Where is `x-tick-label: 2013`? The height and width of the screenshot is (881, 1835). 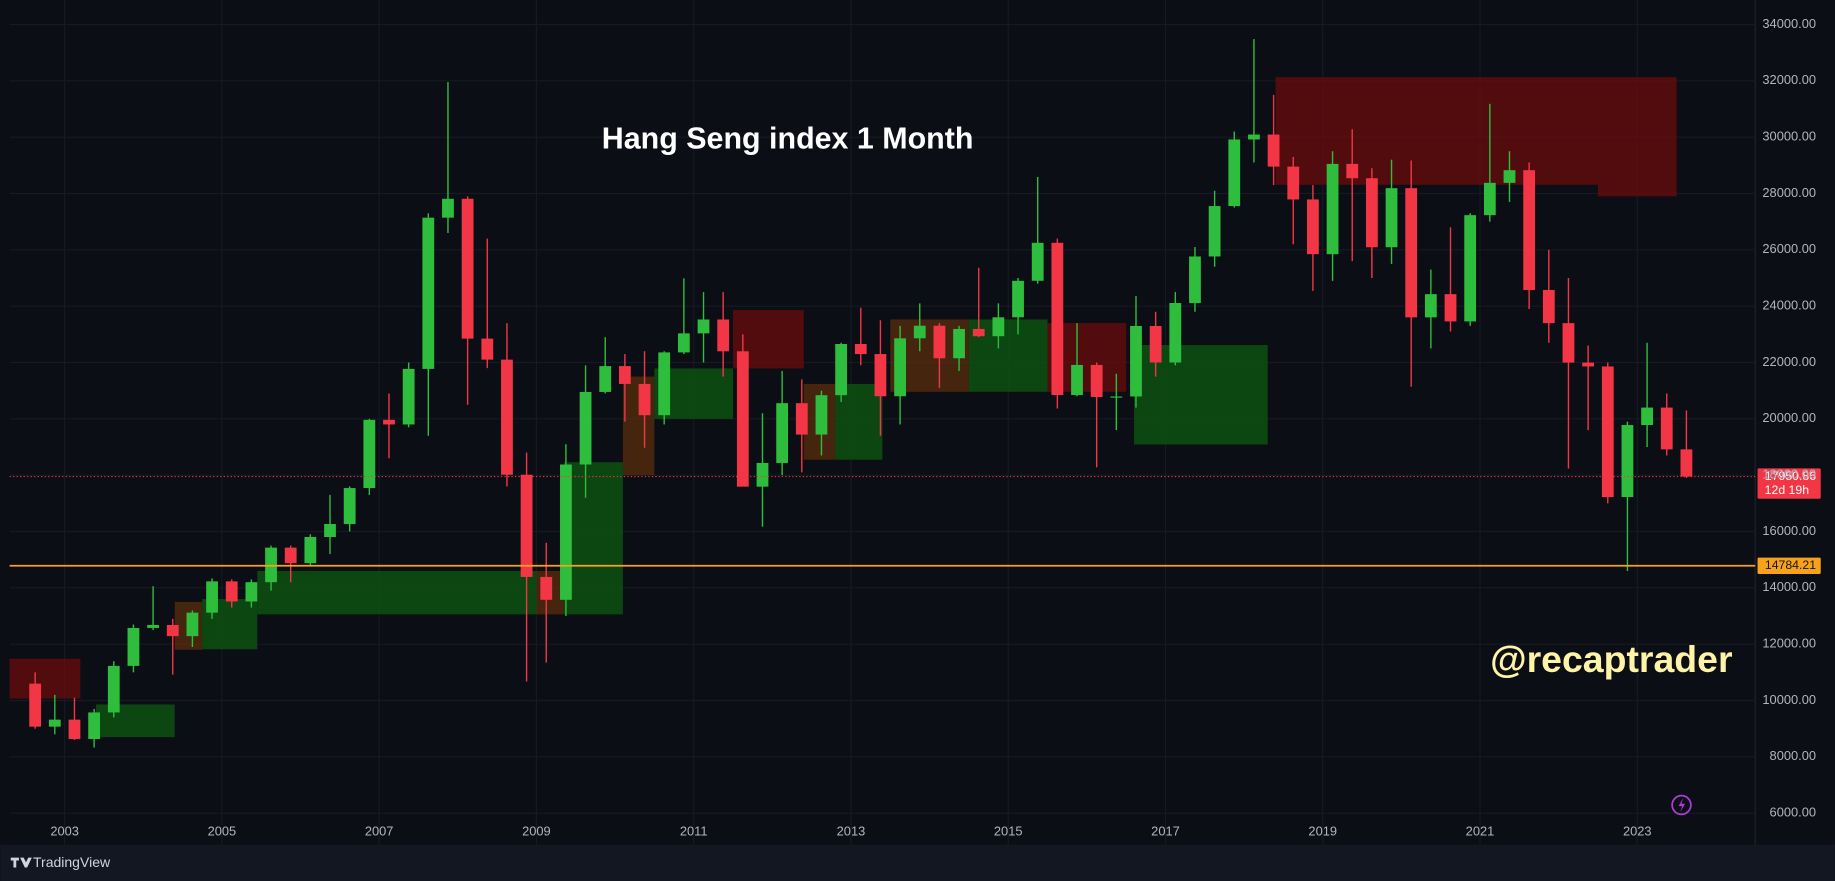
x-tick-label: 2013 is located at coordinates (851, 830).